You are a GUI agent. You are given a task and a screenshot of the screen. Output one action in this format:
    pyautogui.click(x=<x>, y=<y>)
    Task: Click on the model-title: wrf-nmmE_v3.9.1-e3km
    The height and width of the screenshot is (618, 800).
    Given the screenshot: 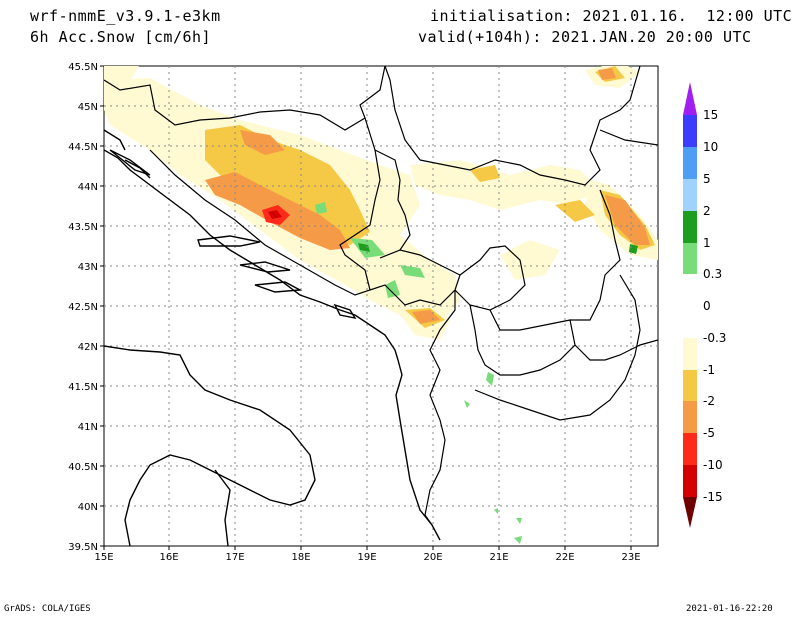 What is the action you would take?
    pyautogui.click(x=125, y=16)
    